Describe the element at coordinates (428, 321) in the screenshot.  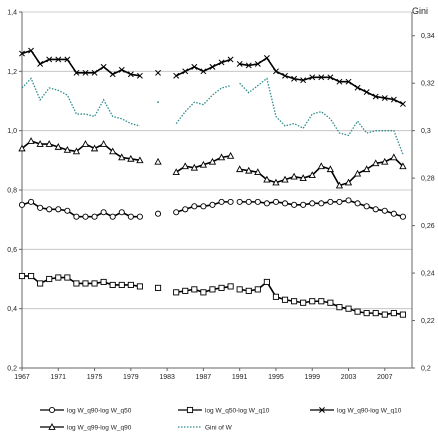
I see `right-tick-label: 0,22` at that location.